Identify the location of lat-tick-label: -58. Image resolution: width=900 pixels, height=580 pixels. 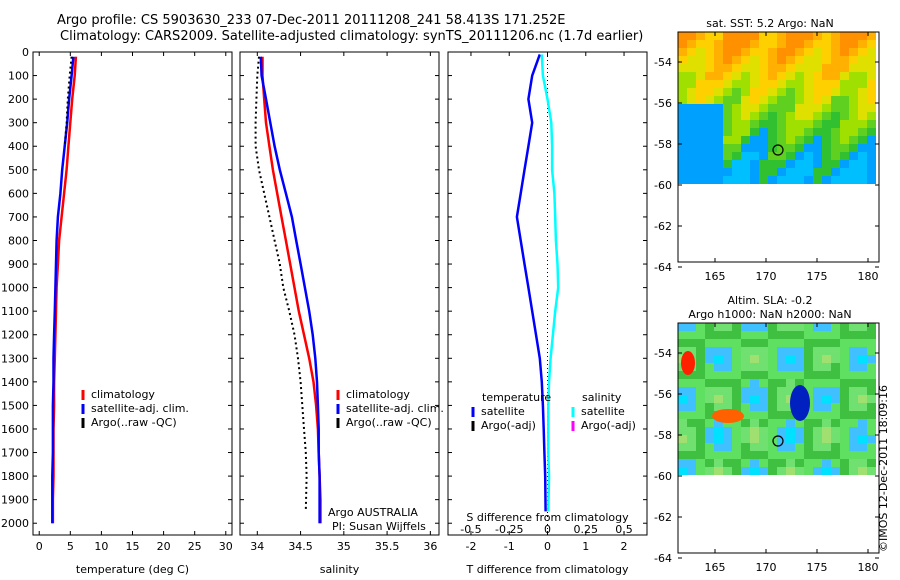
(663, 435).